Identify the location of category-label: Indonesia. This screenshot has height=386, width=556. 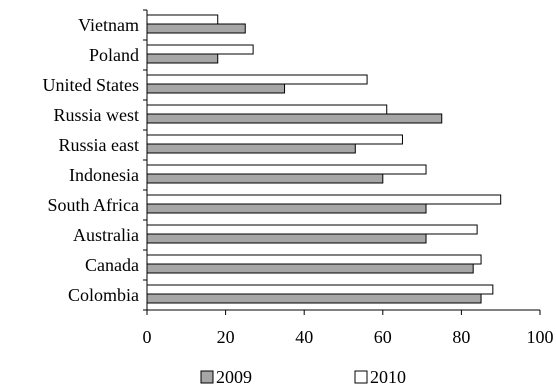
(104, 175).